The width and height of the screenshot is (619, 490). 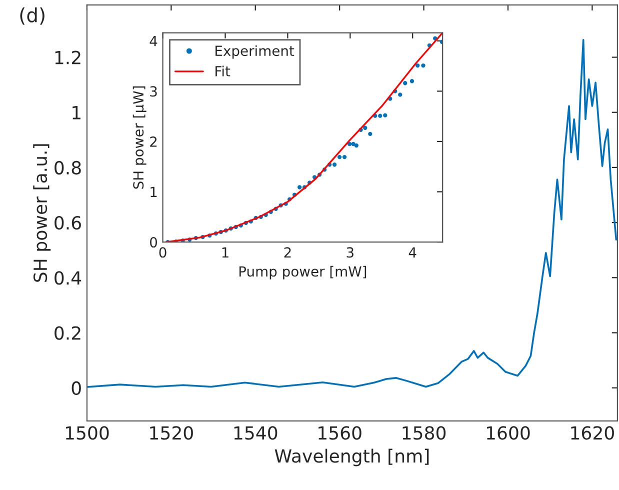 I want to click on y-tick-label: 0.4, so click(x=68, y=278).